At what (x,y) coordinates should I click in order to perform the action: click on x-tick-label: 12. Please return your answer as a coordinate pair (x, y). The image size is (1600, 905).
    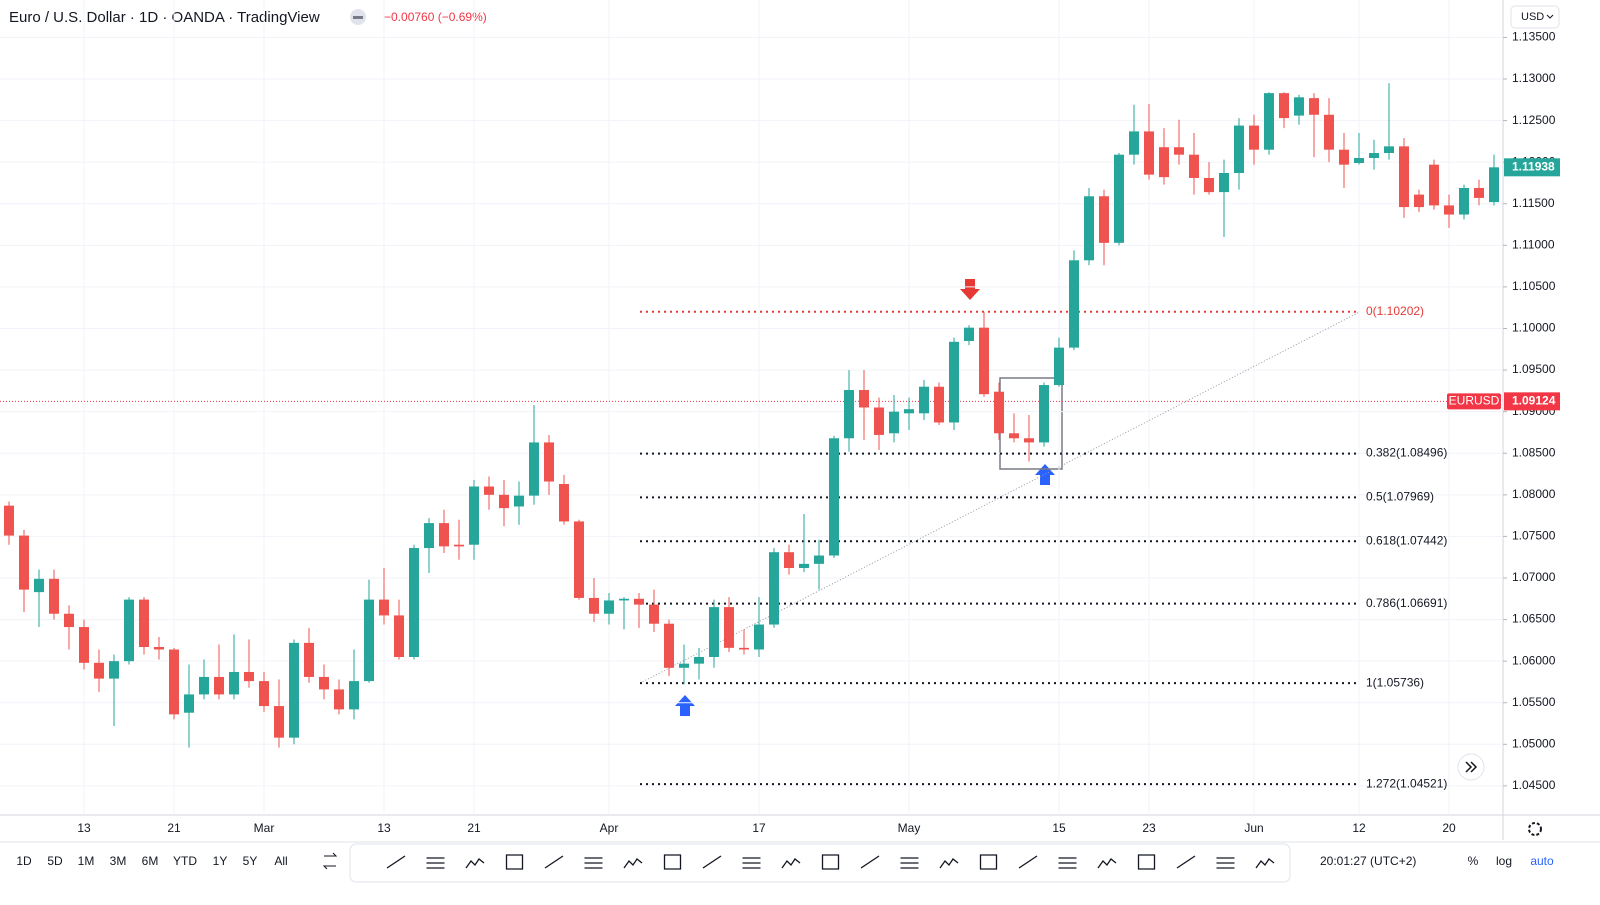
    Looking at the image, I should click on (1359, 828).